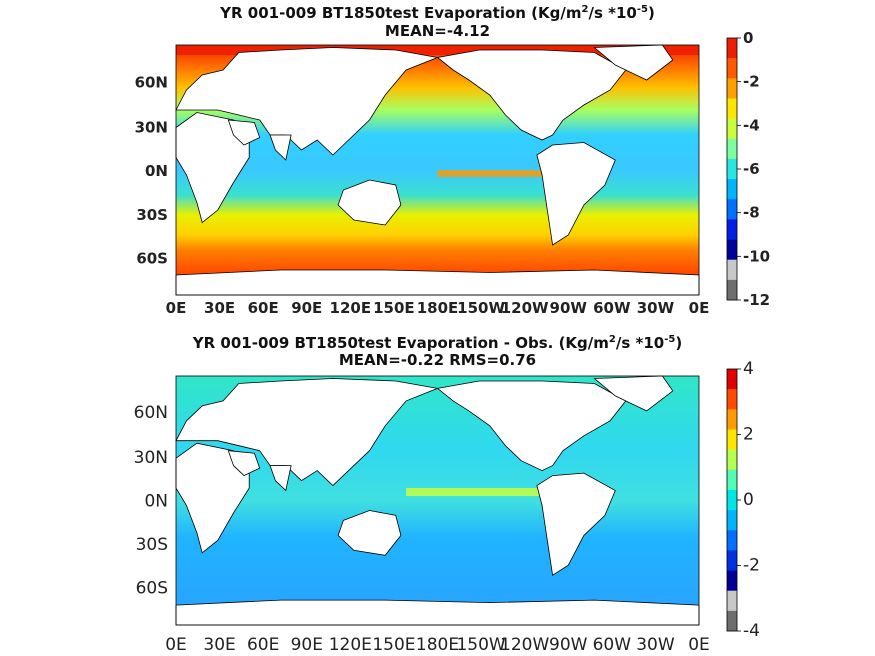 This screenshot has width=875, height=656. What do you see at coordinates (651, 13) in the screenshot?
I see `title-text-end: )` at bounding box center [651, 13].